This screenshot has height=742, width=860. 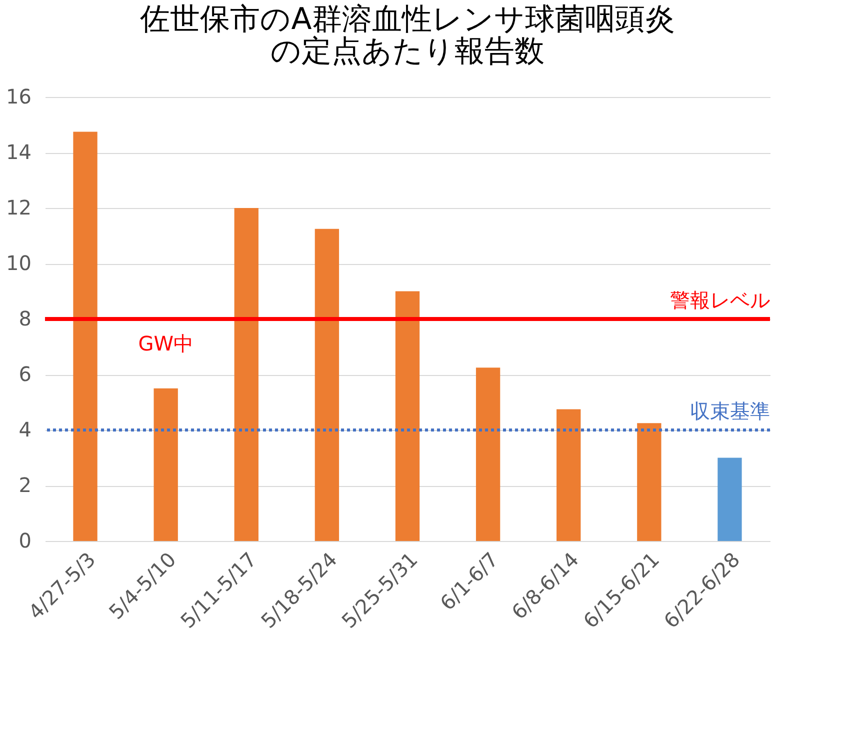 What do you see at coordinates (19, 263) in the screenshot?
I see `y-tick-label: 10` at bounding box center [19, 263].